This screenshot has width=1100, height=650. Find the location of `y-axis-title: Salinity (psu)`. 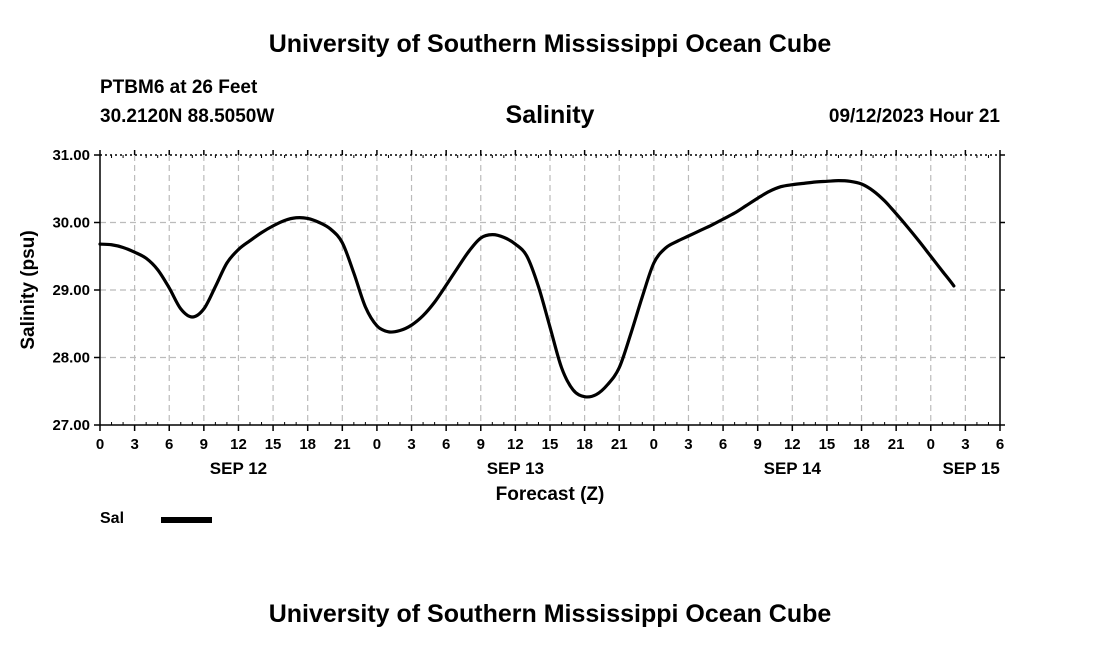

y-axis-title: Salinity (psu) is located at coordinates (28, 289).